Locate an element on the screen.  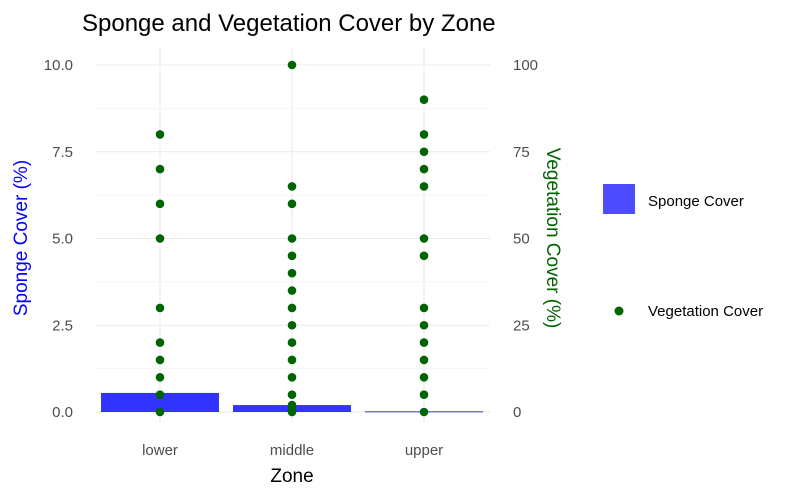
right-axis-ticks: 0 25 50 75 100 is located at coordinates (525, 239).